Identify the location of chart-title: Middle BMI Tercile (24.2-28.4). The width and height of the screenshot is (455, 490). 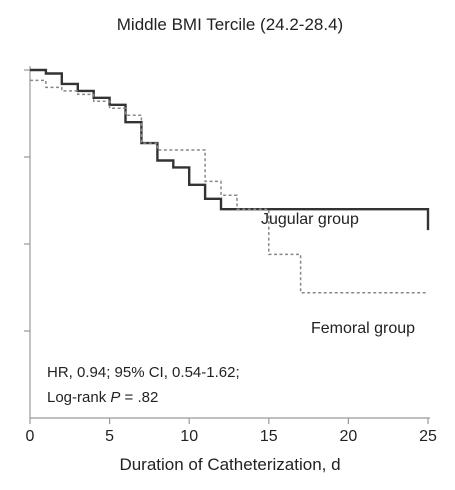
(230, 24).